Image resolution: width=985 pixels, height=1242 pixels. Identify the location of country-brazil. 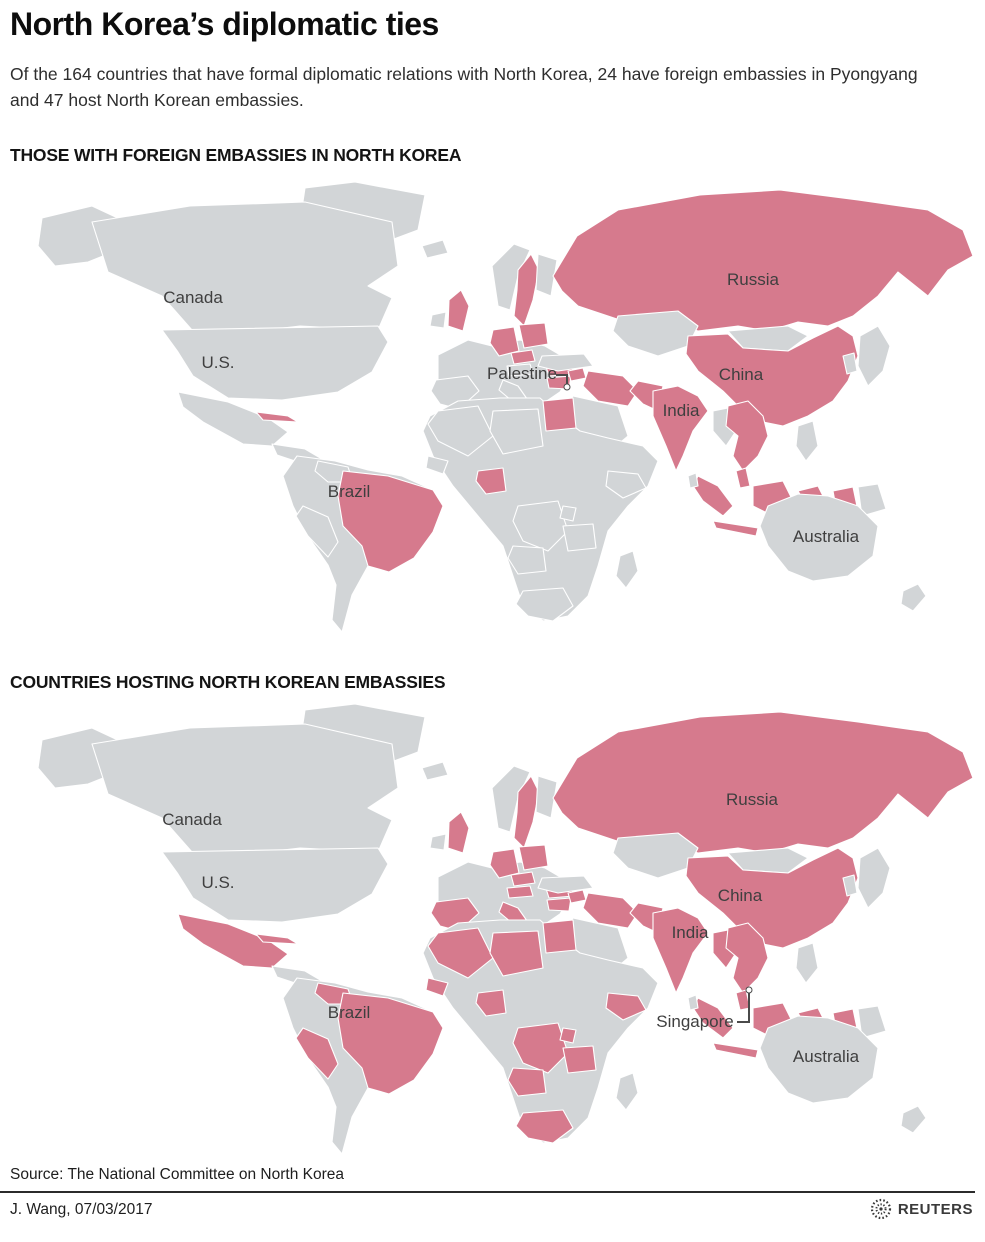
(390, 1043).